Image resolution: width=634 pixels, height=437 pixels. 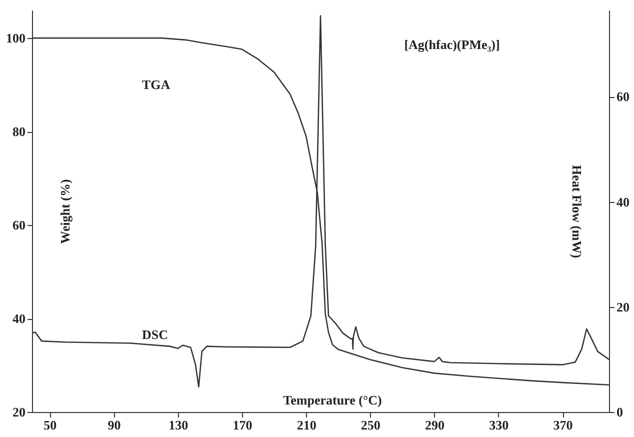 I want to click on y-axis-title: Weight (%), so click(x=65, y=211).